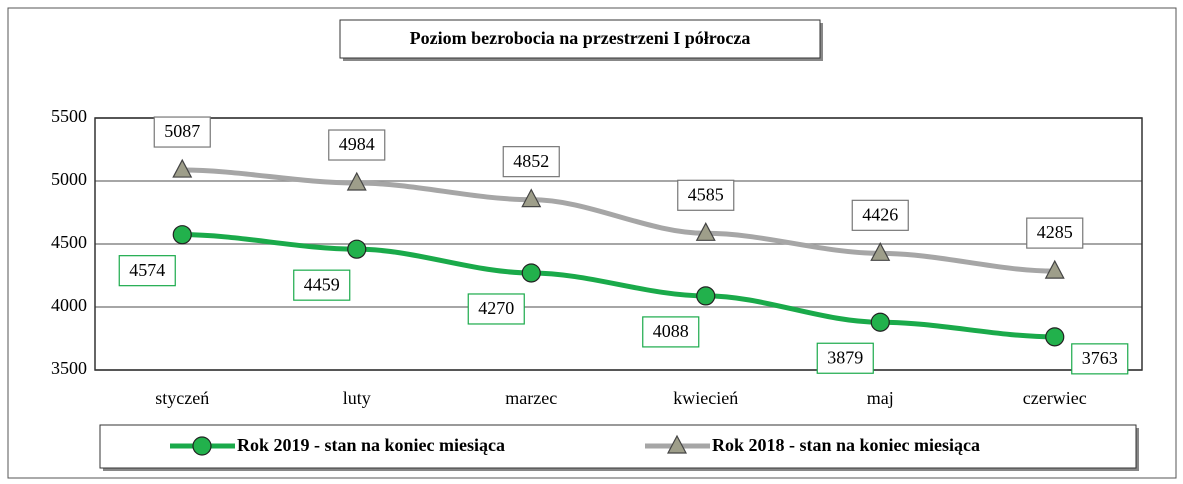  I want to click on data-label: 4984, so click(357, 144).